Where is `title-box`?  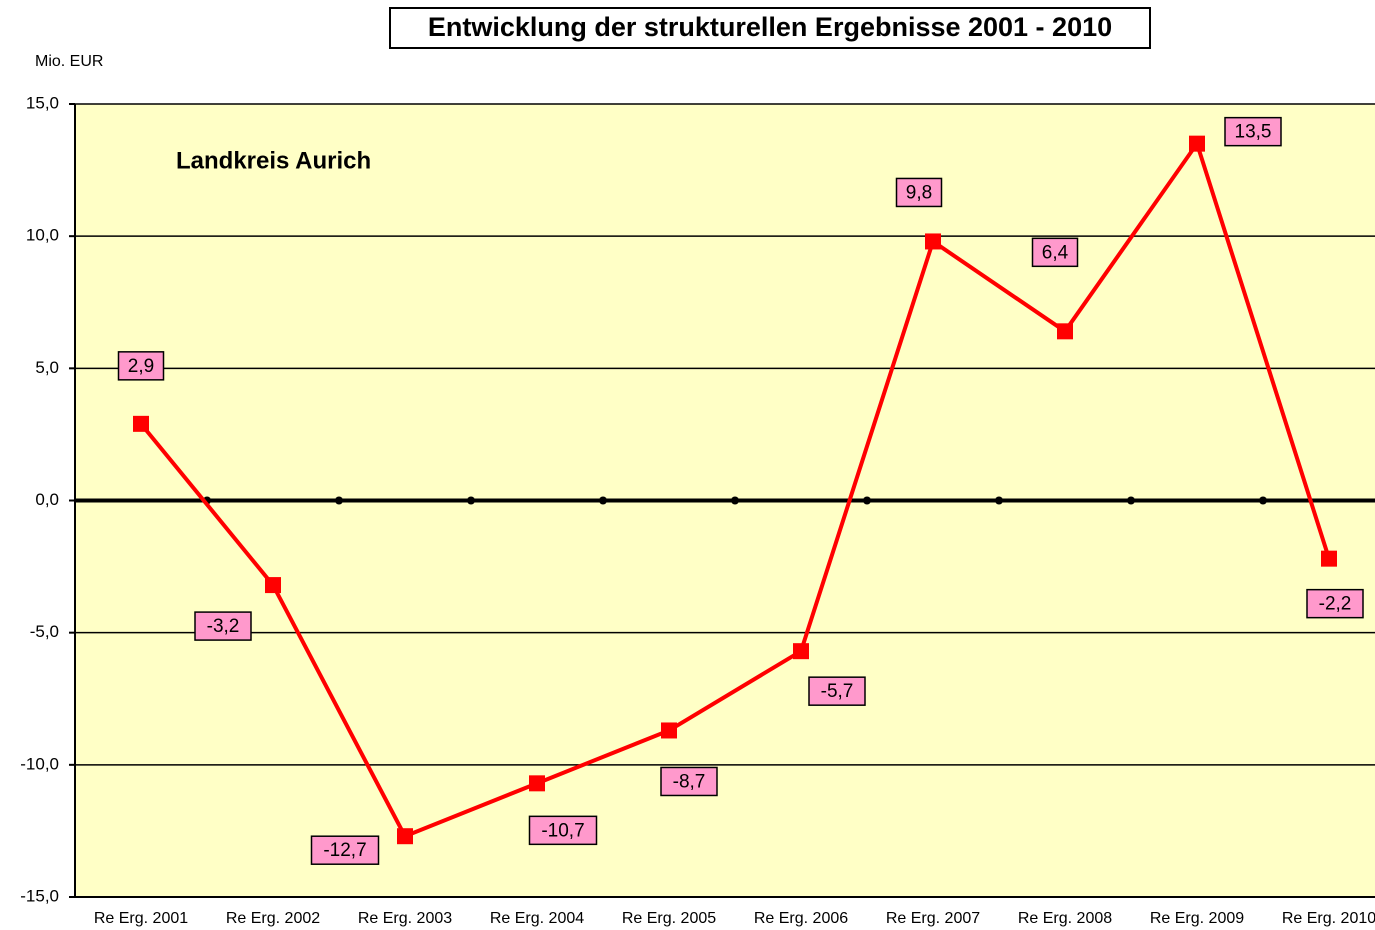 title-box is located at coordinates (770, 28).